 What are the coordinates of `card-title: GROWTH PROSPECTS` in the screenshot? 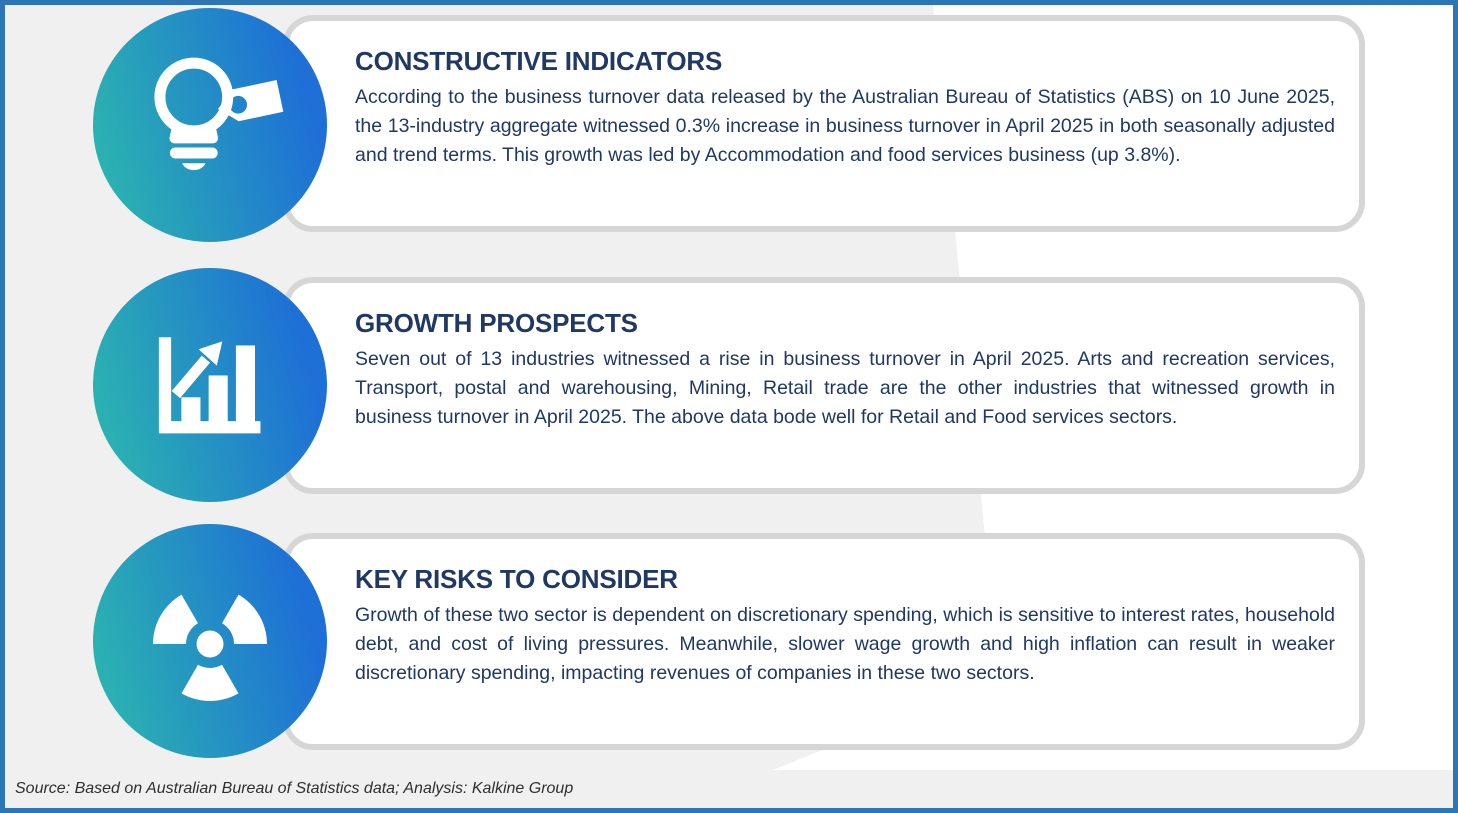 It's located at (496, 323).